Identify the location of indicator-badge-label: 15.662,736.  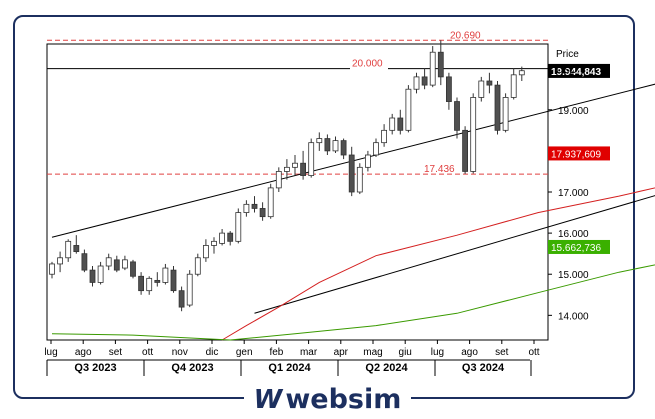
(576, 248).